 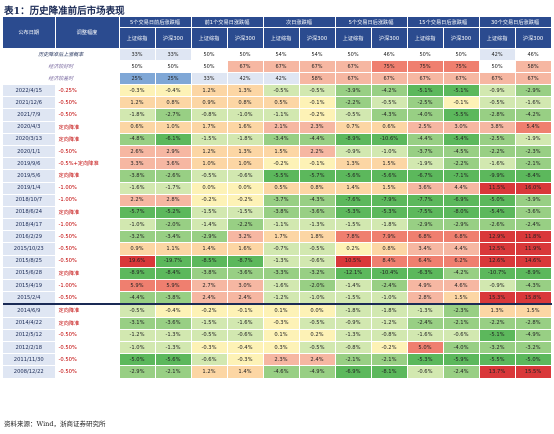 What do you see at coordinates (497, 200) in the screenshot?
I see `row-value: -5.0%` at bounding box center [497, 200].